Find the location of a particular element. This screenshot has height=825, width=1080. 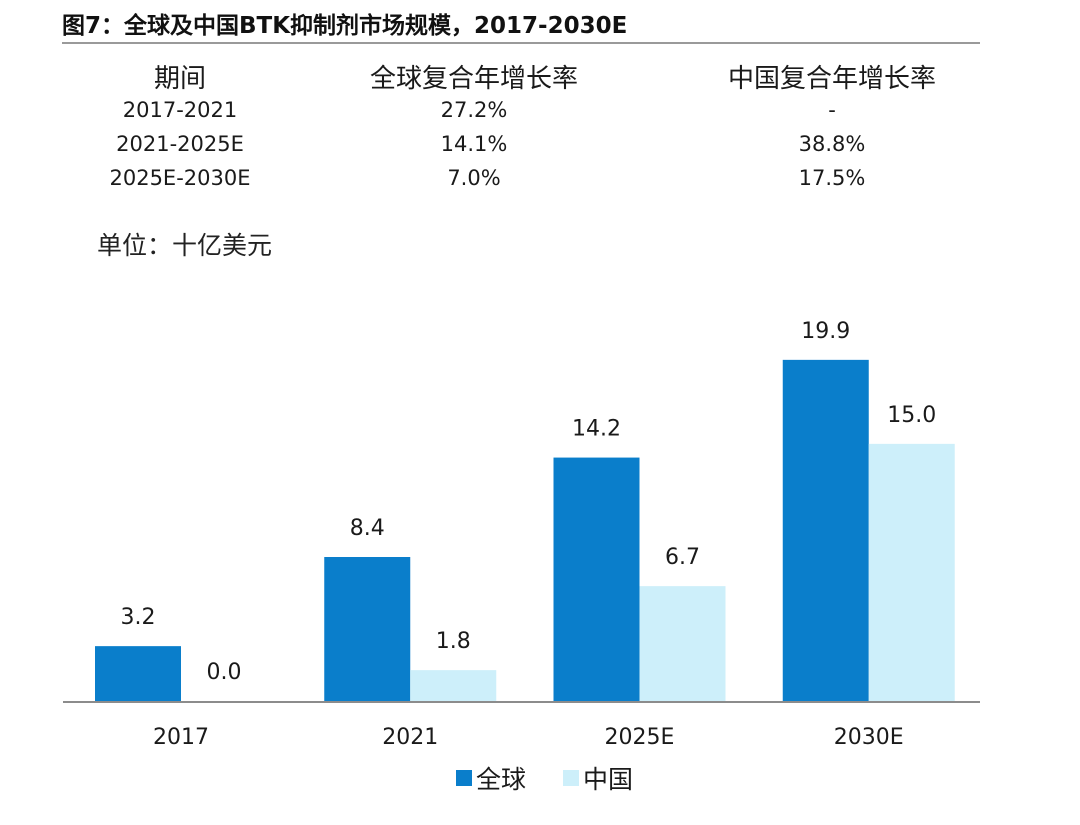

cagr-china: 17.5% is located at coordinates (832, 178).